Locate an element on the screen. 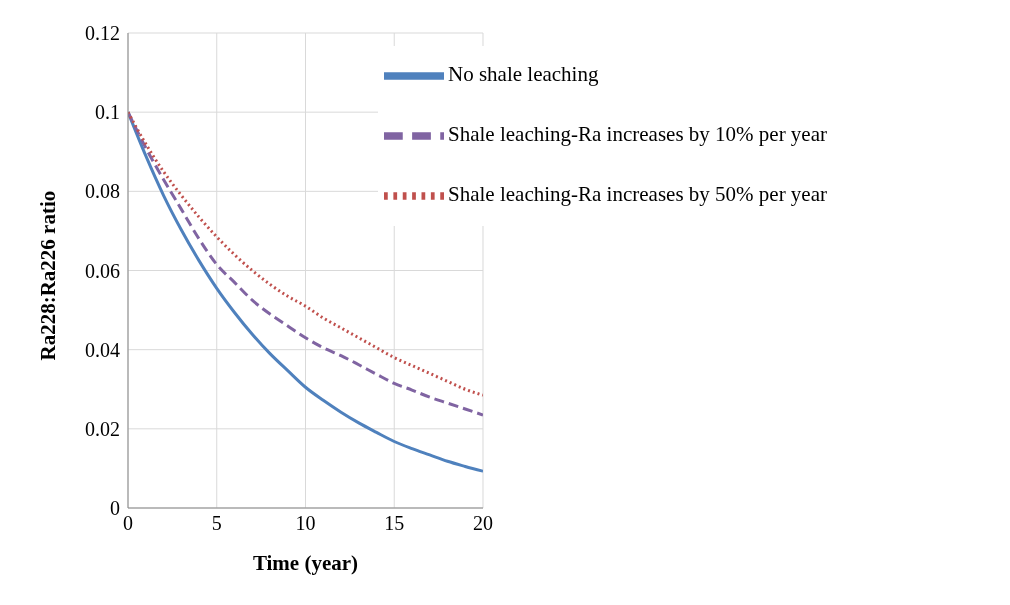  y-tick-label: 0 is located at coordinates (115, 508).